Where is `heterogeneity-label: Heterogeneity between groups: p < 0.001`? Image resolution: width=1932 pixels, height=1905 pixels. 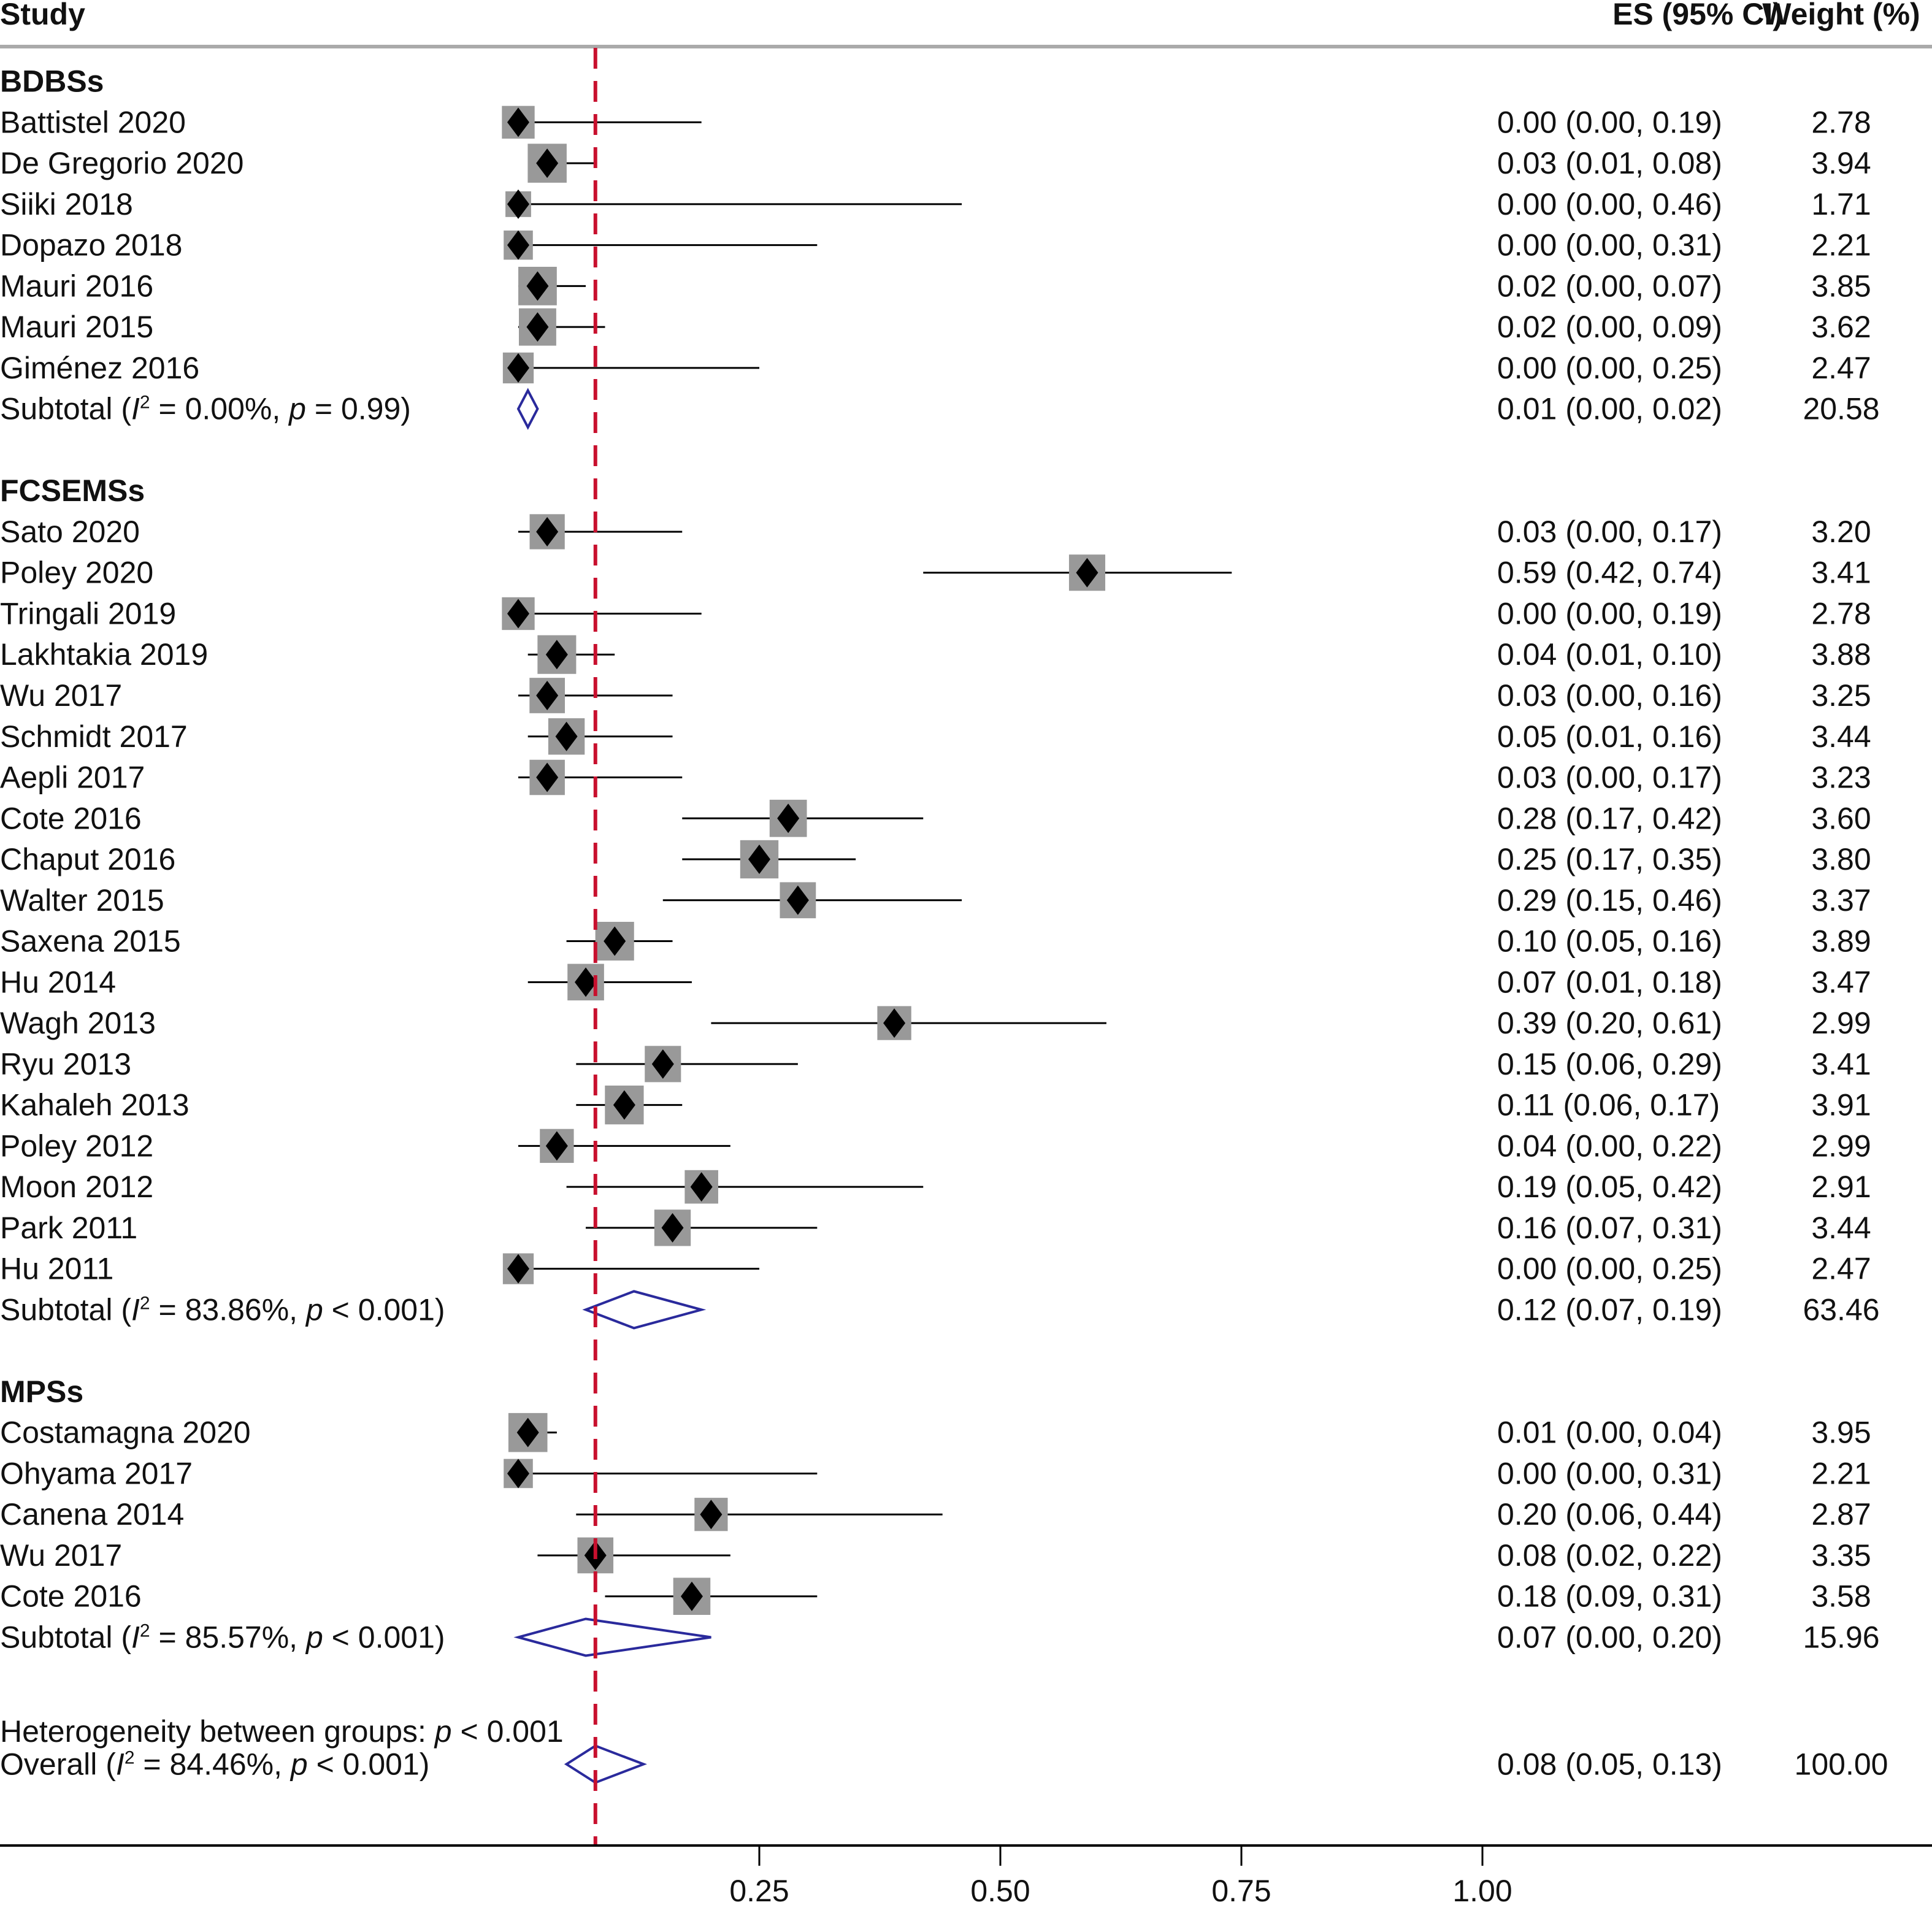 heterogeneity-label: Heterogeneity between groups: p < 0.001 is located at coordinates (282, 1731).